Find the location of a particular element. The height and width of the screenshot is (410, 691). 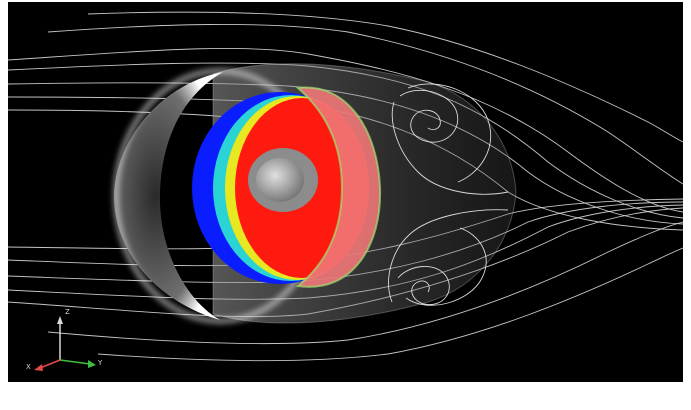

axis-right-line is located at coordinates (75, 362).